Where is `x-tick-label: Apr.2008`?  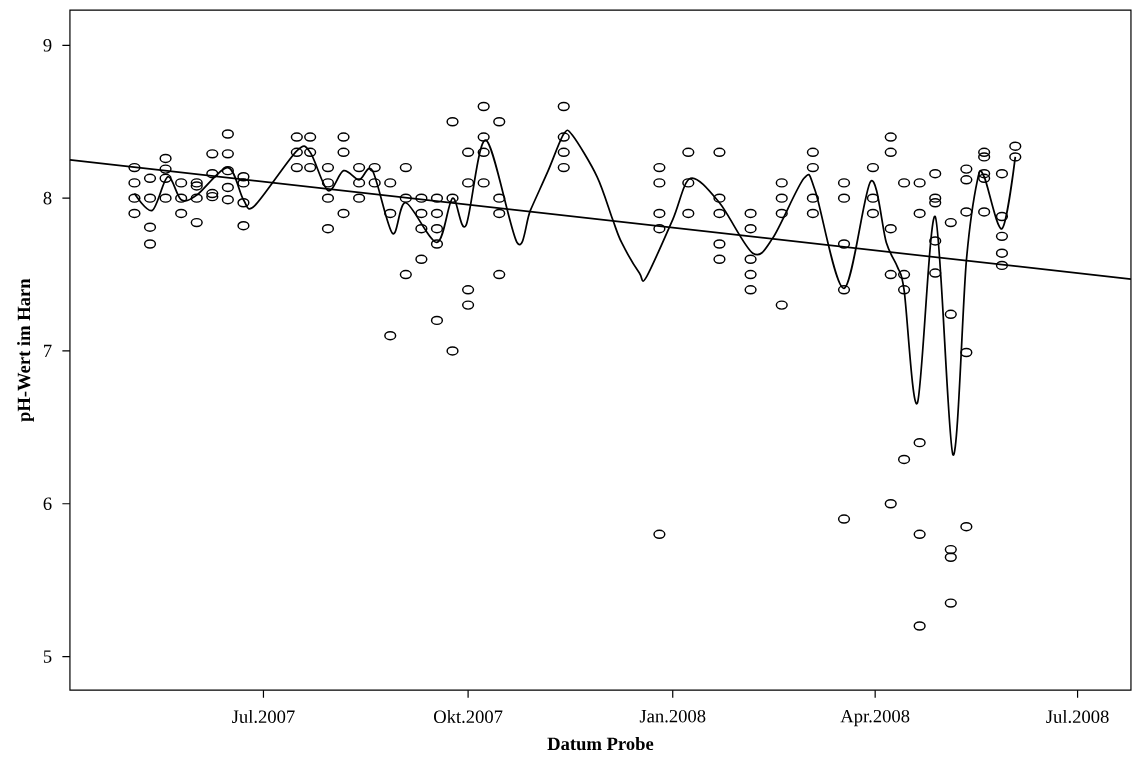
x-tick-label: Apr.2008 is located at coordinates (875, 718).